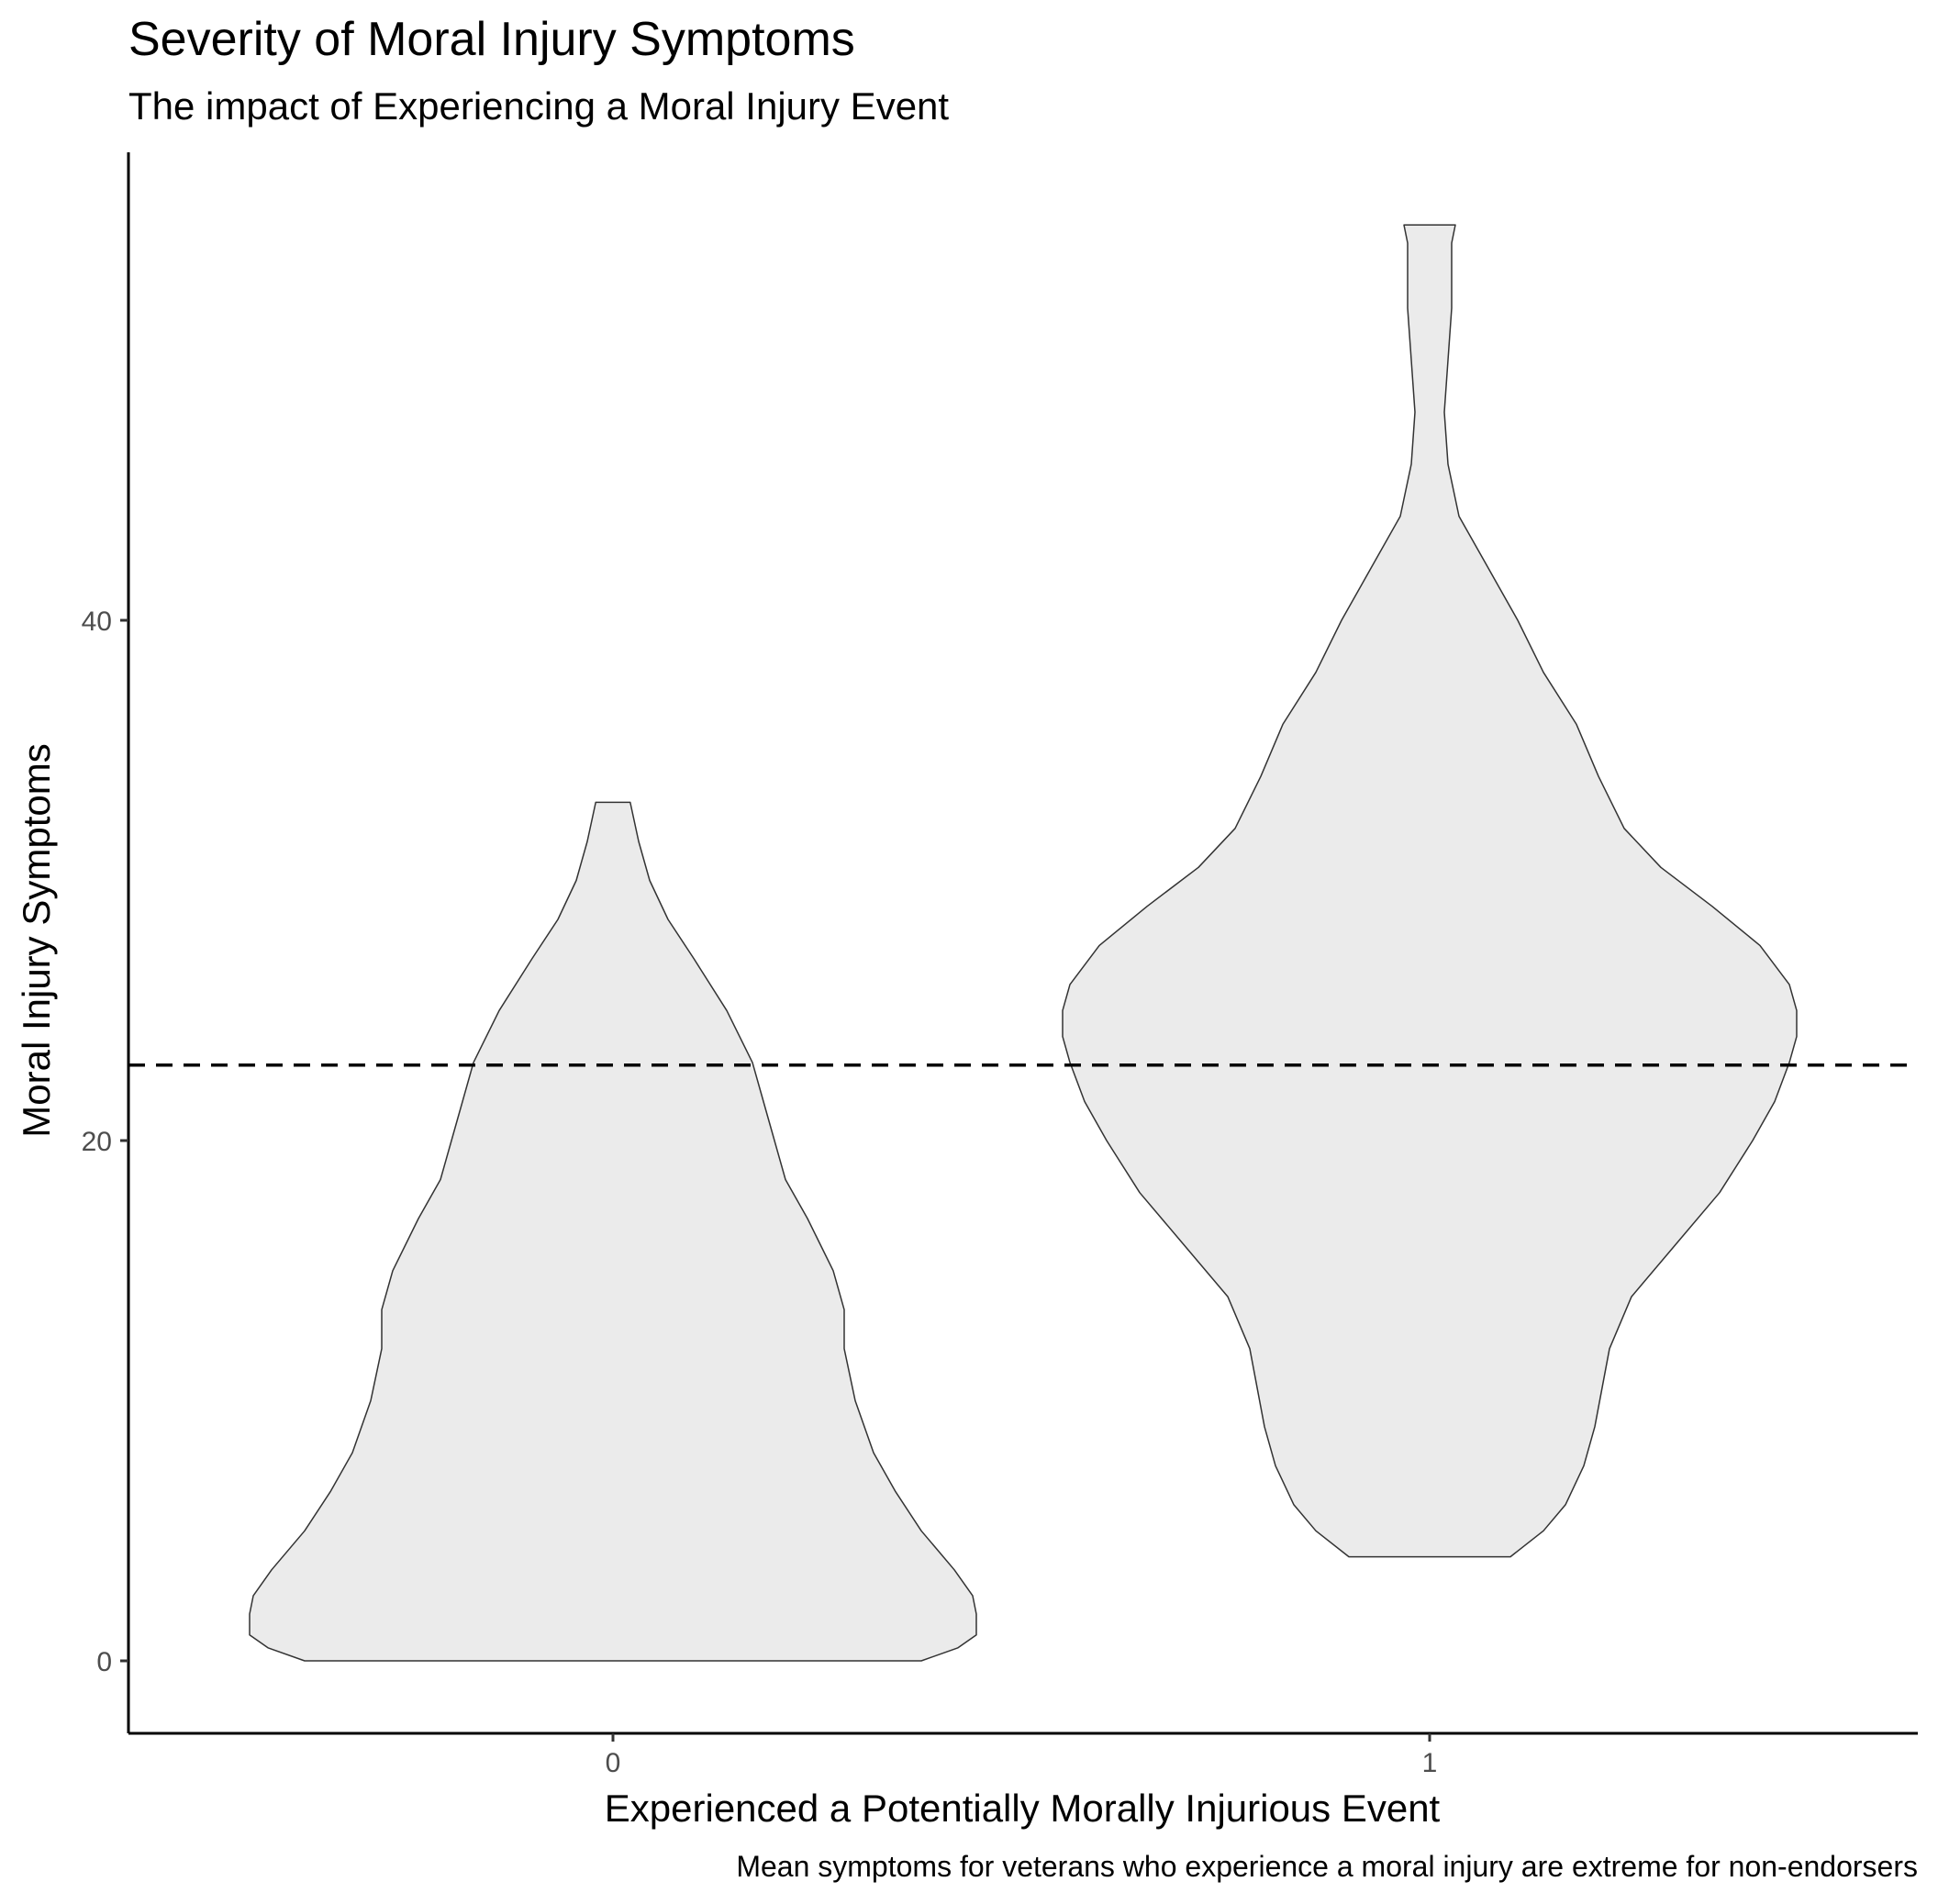 This screenshot has height=1904, width=1938. Describe the element at coordinates (491, 39) in the screenshot. I see `chart-title: Severity of Moral Injury Symptoms` at that location.